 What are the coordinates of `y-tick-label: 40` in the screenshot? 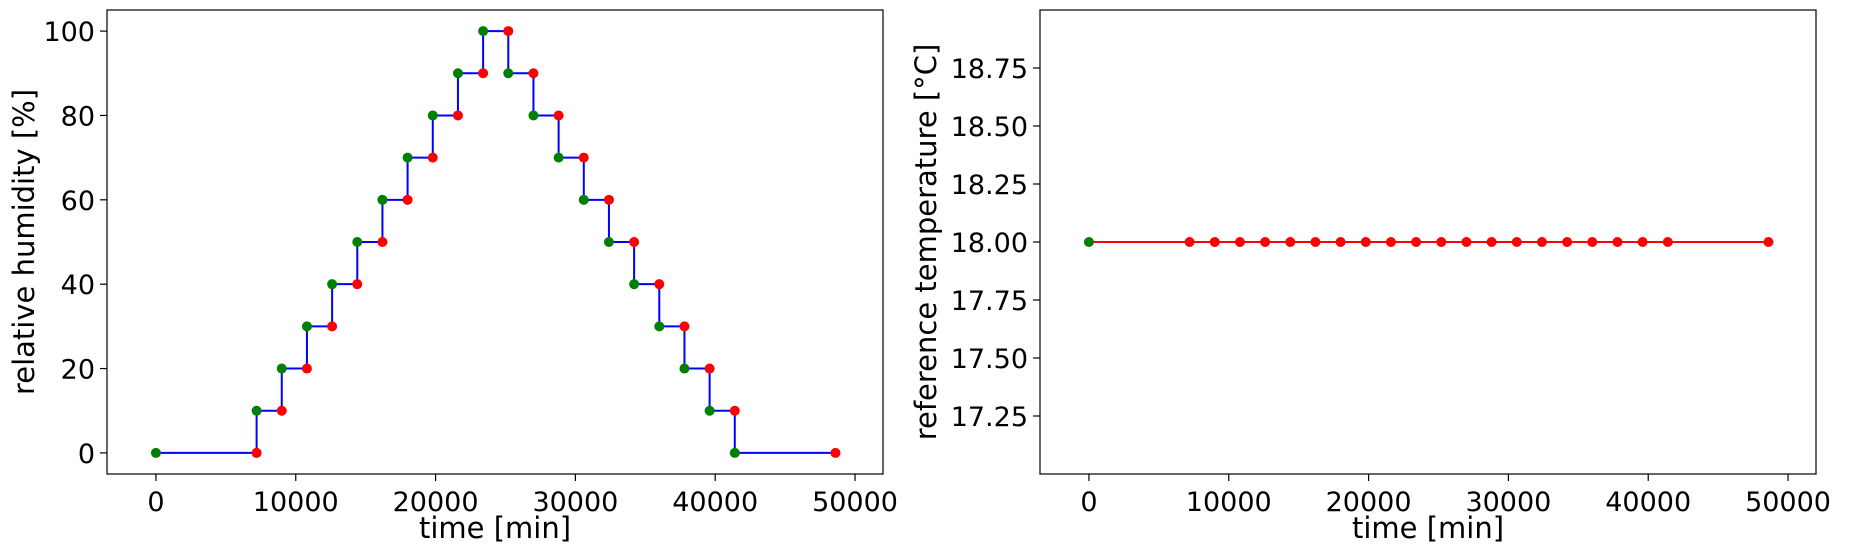 It's located at (78, 285).